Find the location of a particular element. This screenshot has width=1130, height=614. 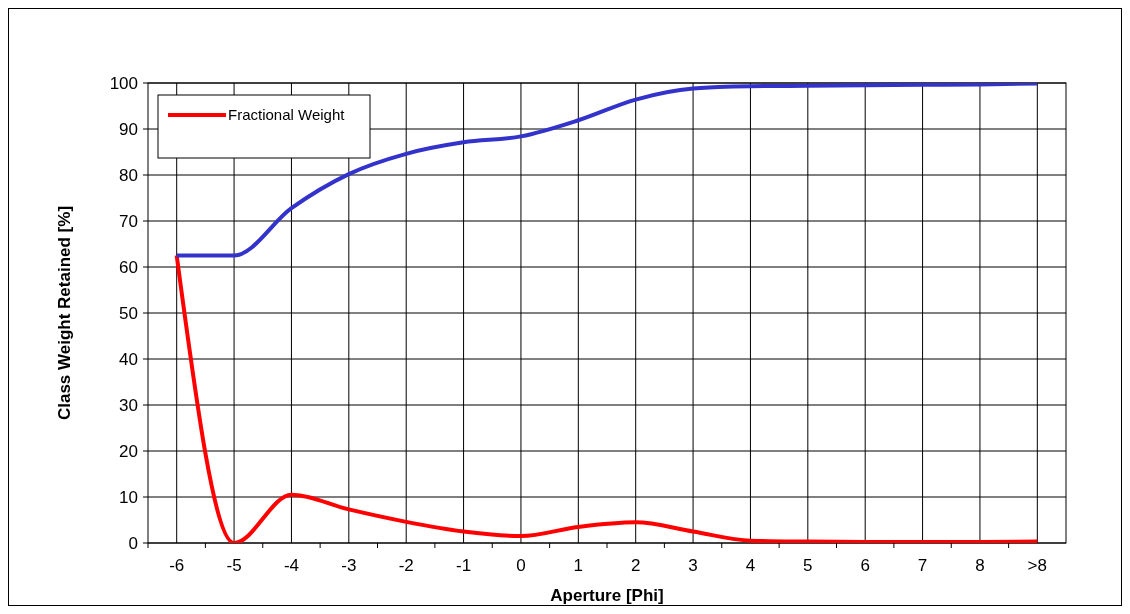

y-tick-label: 50 is located at coordinates (128, 313).